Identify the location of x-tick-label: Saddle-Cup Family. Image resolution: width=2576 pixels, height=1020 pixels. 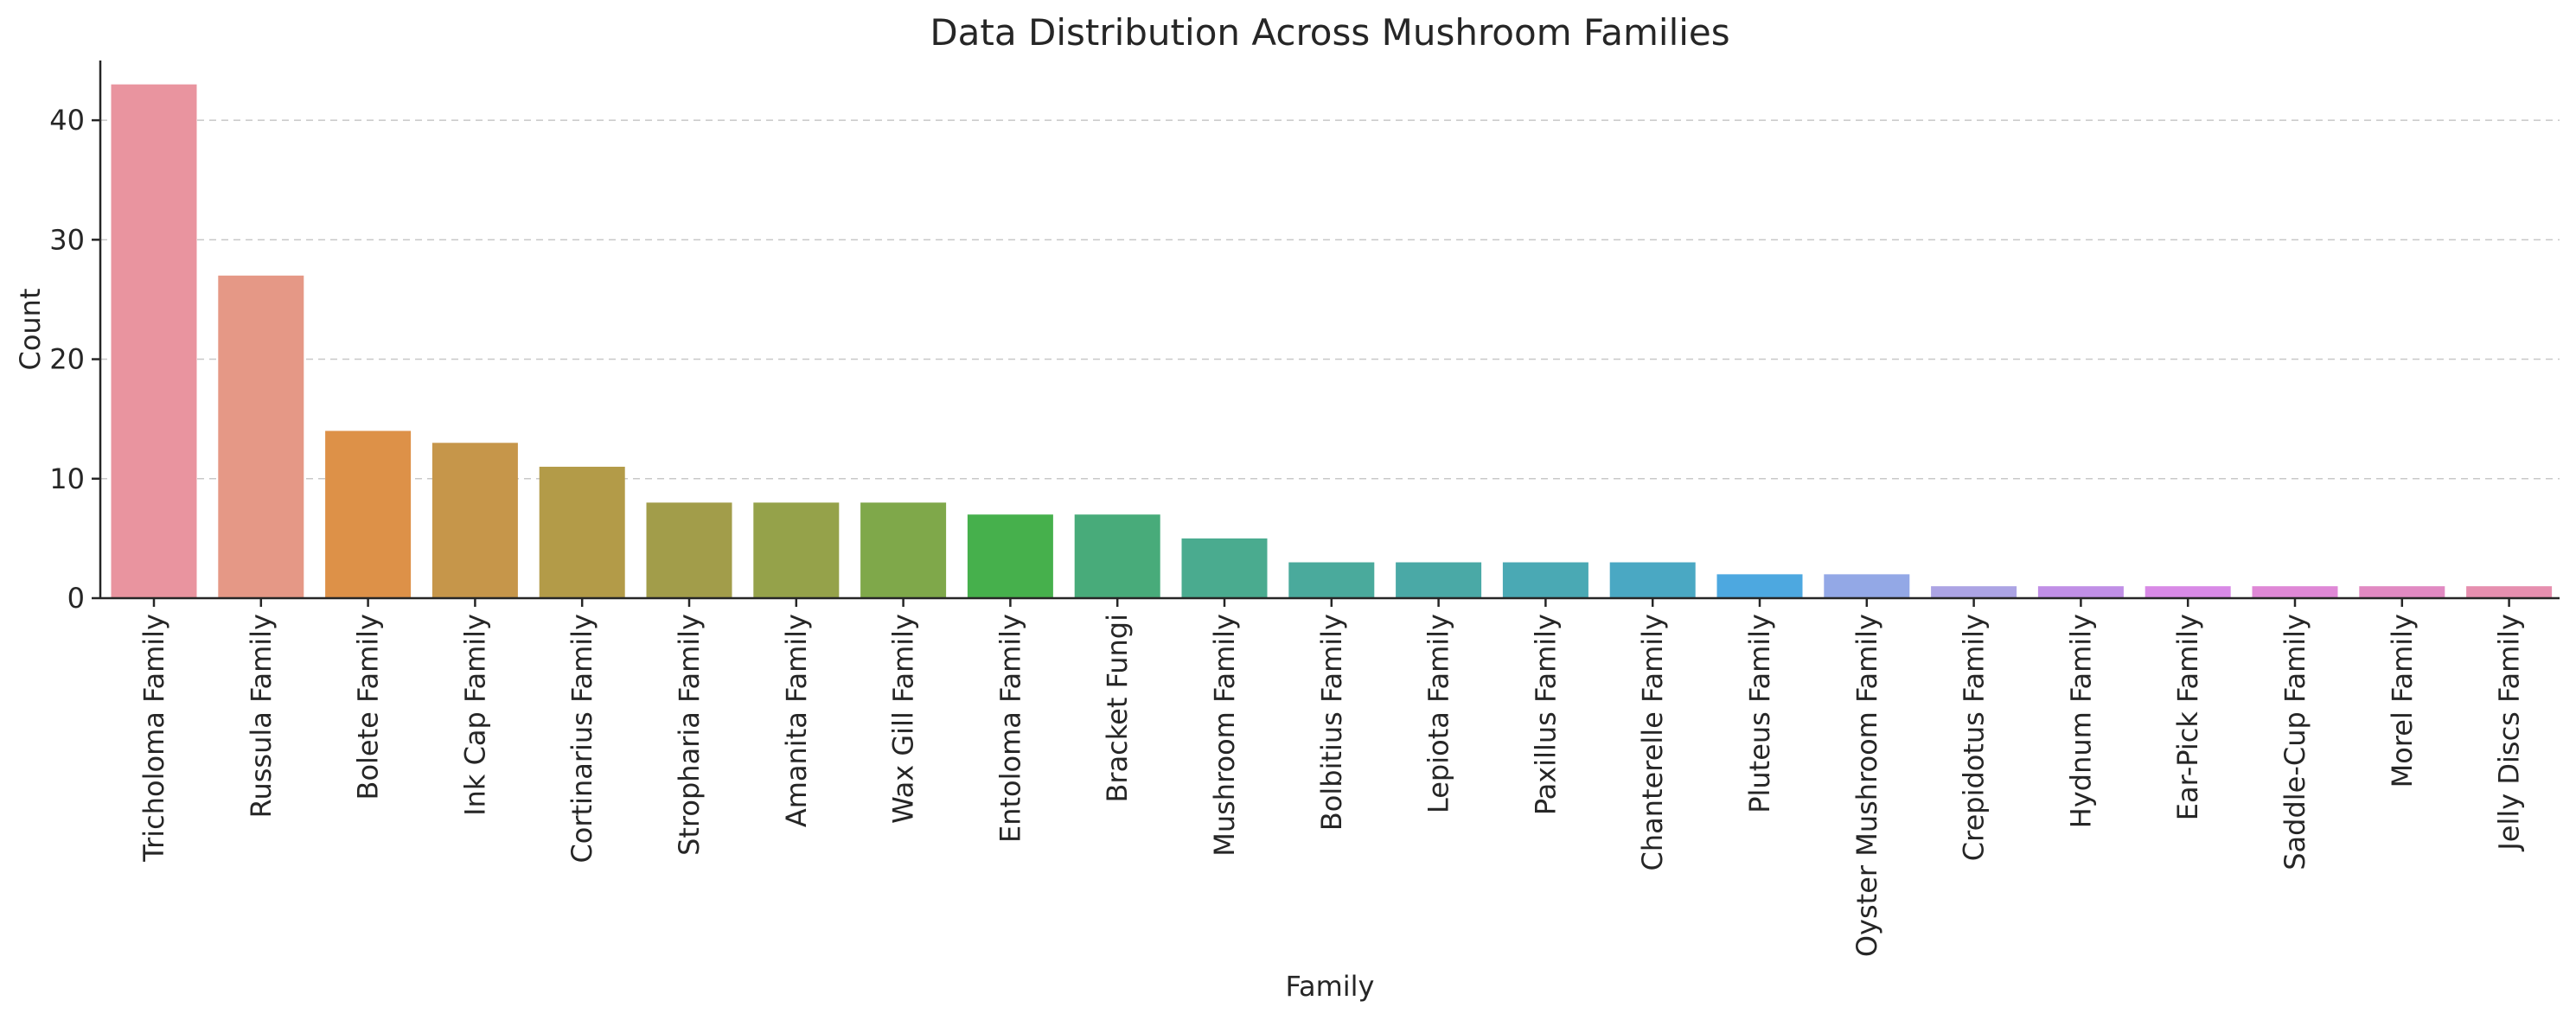
(2295, 742).